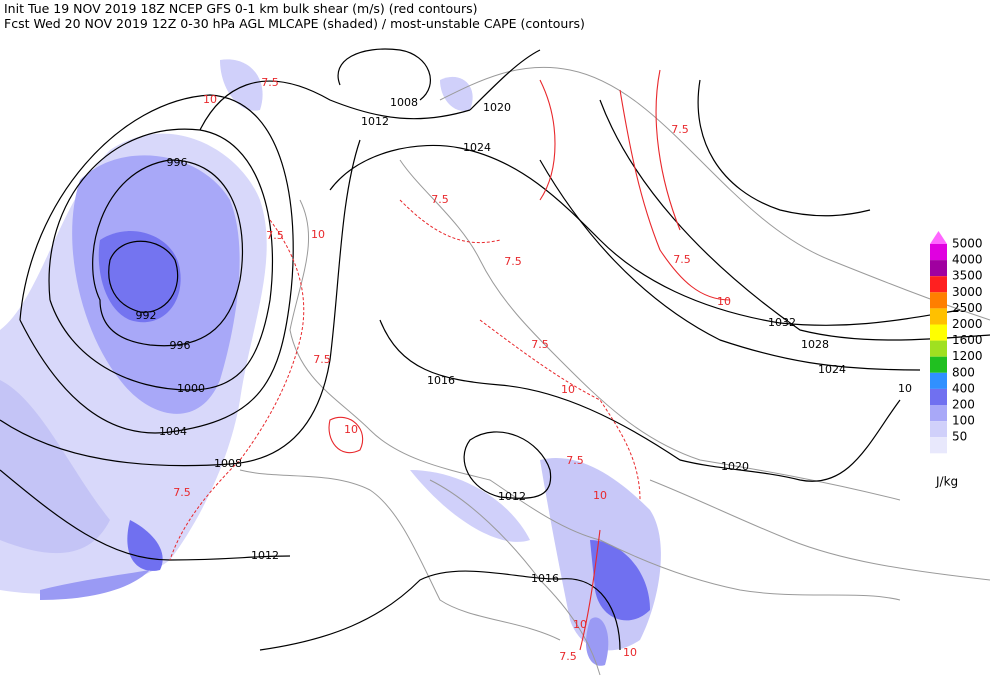 The image size is (1000, 680). I want to click on isobar-label: 1004, so click(173, 431).